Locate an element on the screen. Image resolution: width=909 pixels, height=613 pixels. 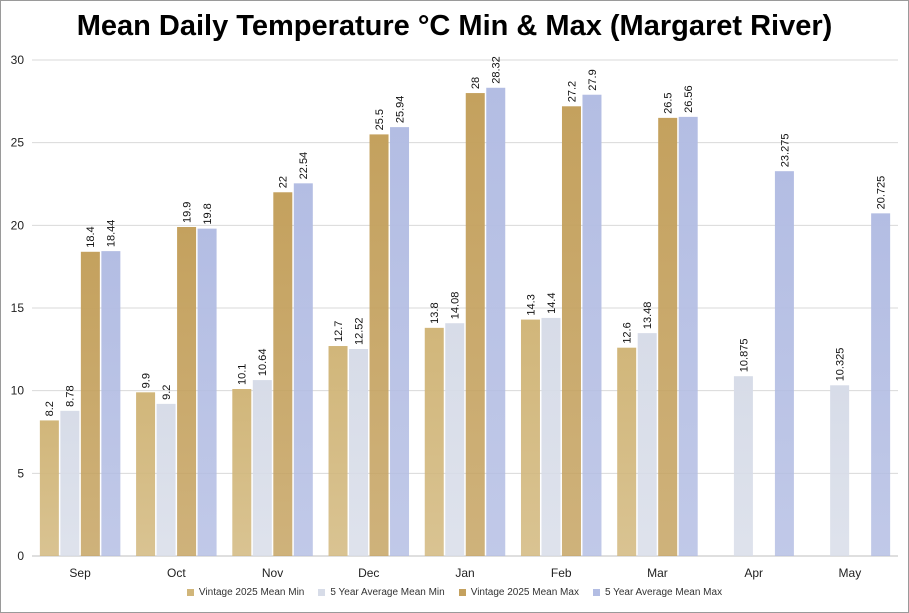
data-label: 28 is located at coordinates (476, 83).